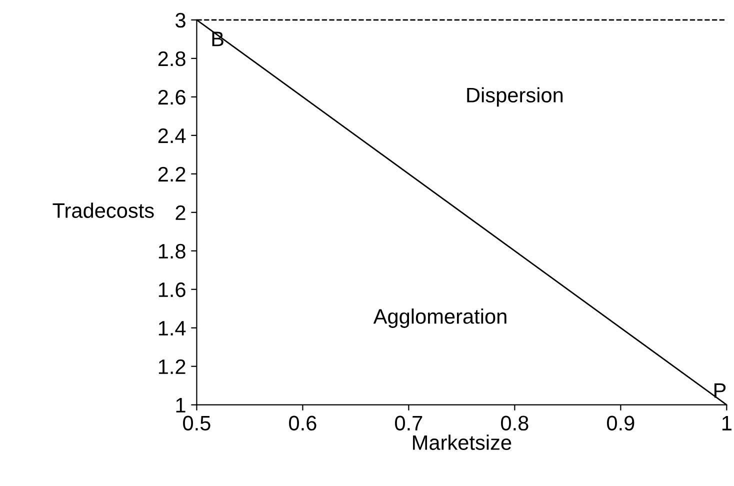 The width and height of the screenshot is (734, 486). I want to click on x-axis-title: Marketsize, so click(462, 442).